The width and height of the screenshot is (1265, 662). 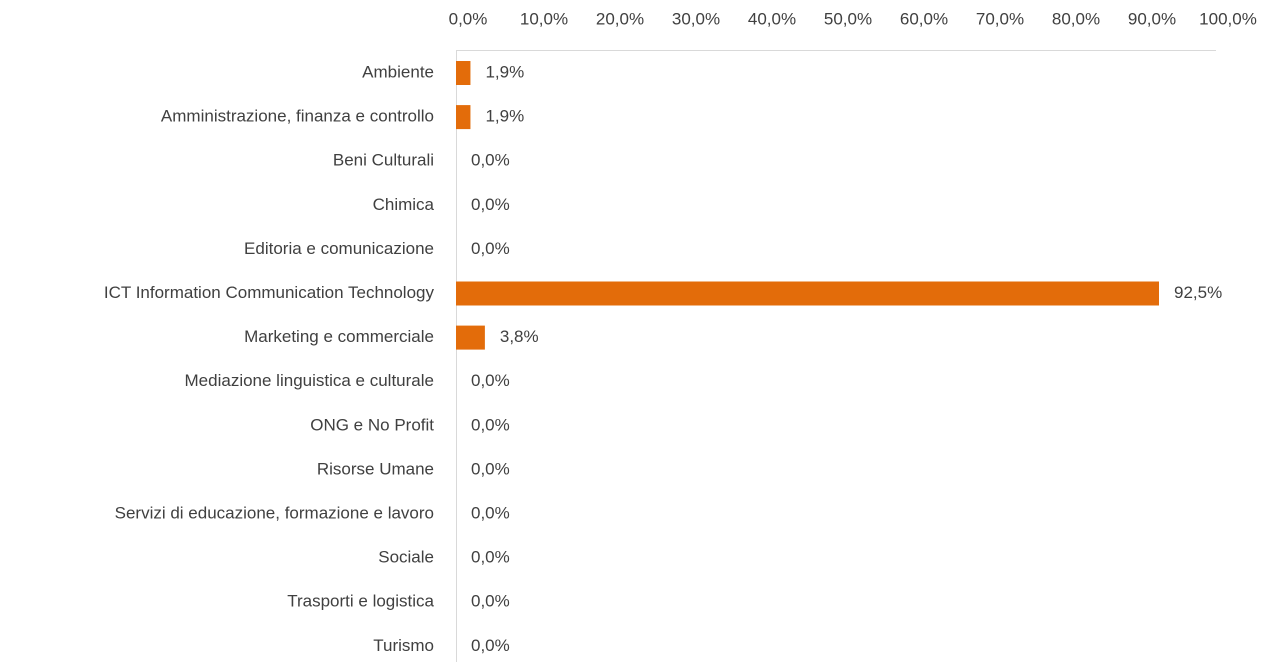 What do you see at coordinates (1228, 18) in the screenshot?
I see `x-tick-label: 100,0%` at bounding box center [1228, 18].